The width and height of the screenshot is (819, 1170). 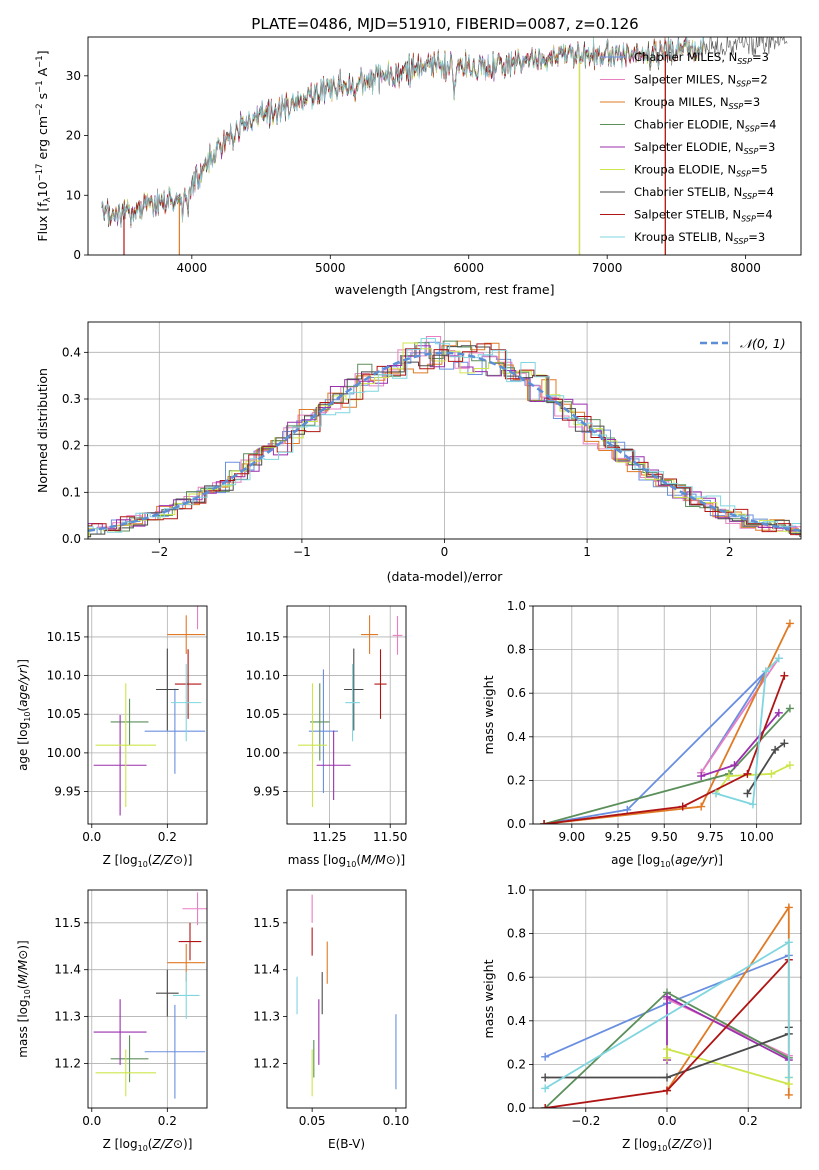 I want to click on y-tick-label: 10.10, so click(x=64, y=676).